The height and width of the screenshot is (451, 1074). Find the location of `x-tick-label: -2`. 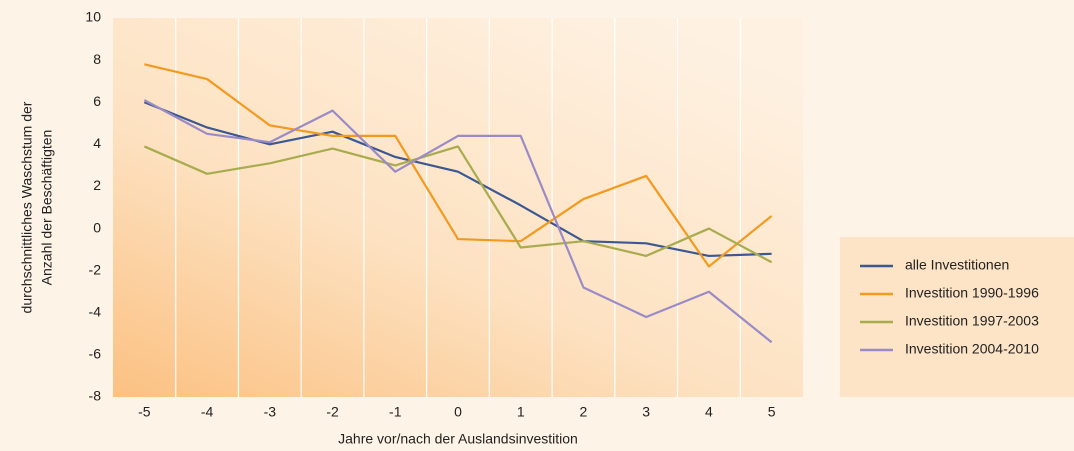

x-tick-label: -2 is located at coordinates (332, 412).